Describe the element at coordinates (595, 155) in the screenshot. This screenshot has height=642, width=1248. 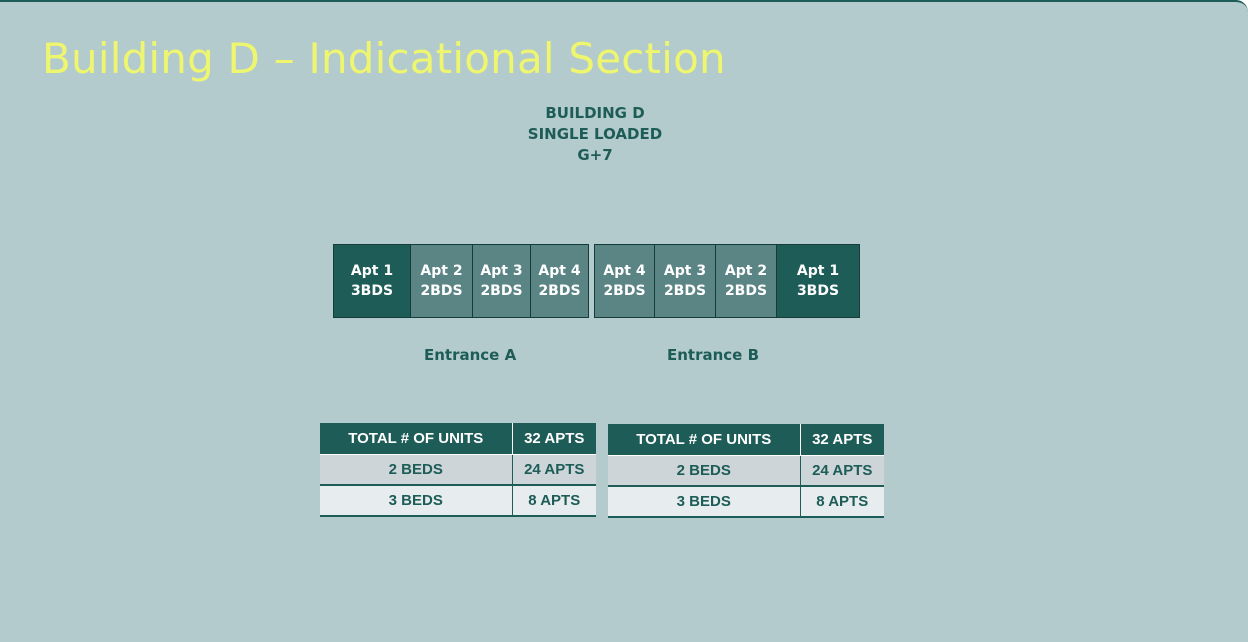
I see `subtitle-line-floors: G+7` at that location.